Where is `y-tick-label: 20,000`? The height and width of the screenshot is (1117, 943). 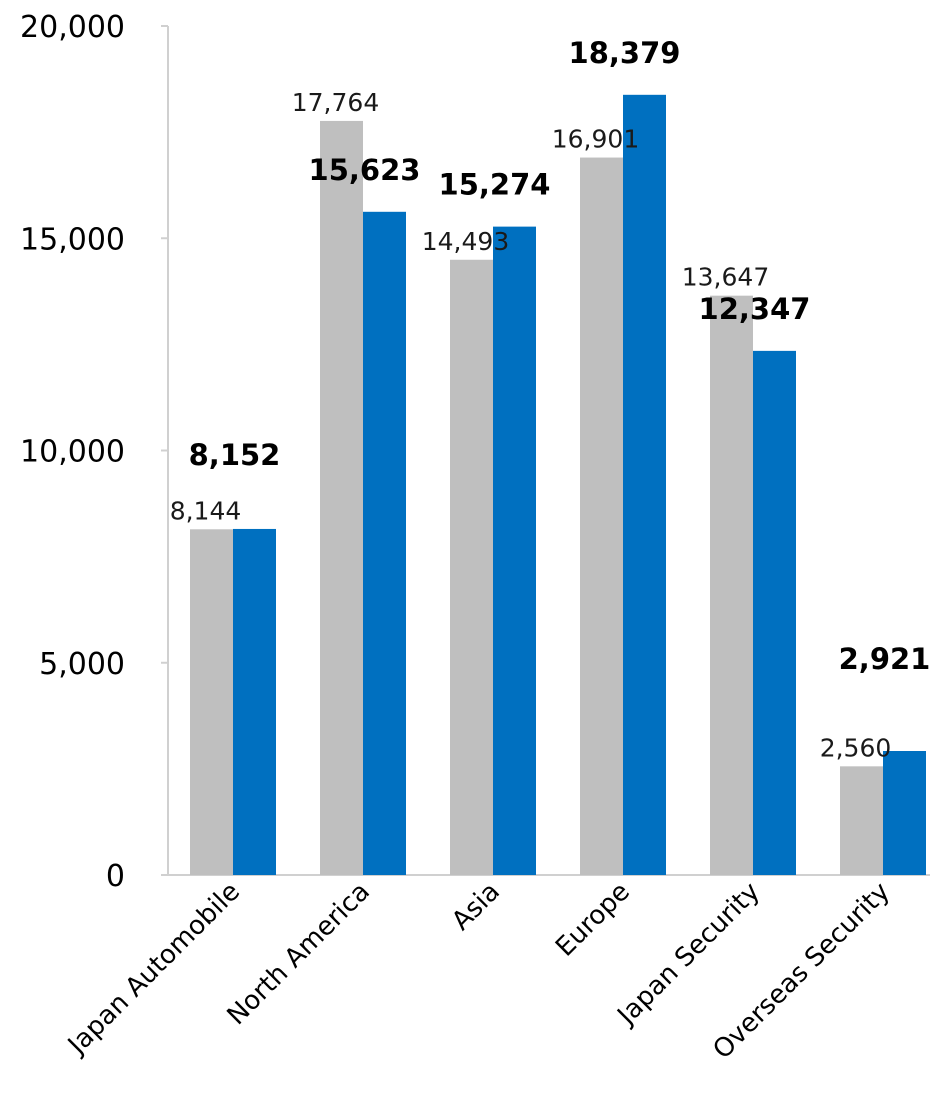 y-tick-label: 20,000 is located at coordinates (72, 27).